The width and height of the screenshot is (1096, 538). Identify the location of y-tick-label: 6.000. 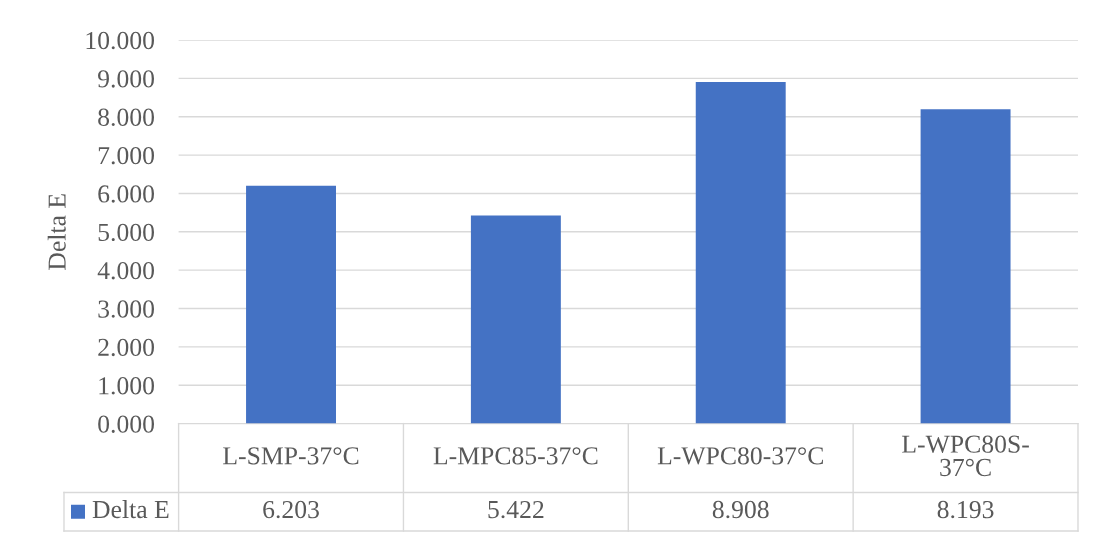
(126, 194).